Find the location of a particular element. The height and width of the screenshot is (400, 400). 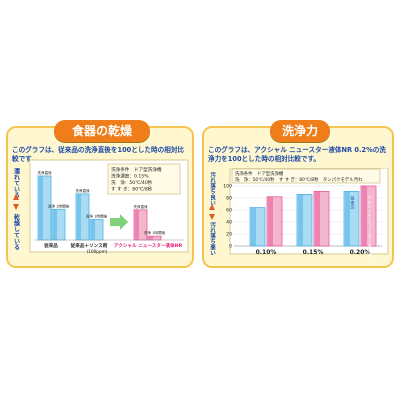

cleaning-x-tick: 0.20% is located at coordinates (360, 252).